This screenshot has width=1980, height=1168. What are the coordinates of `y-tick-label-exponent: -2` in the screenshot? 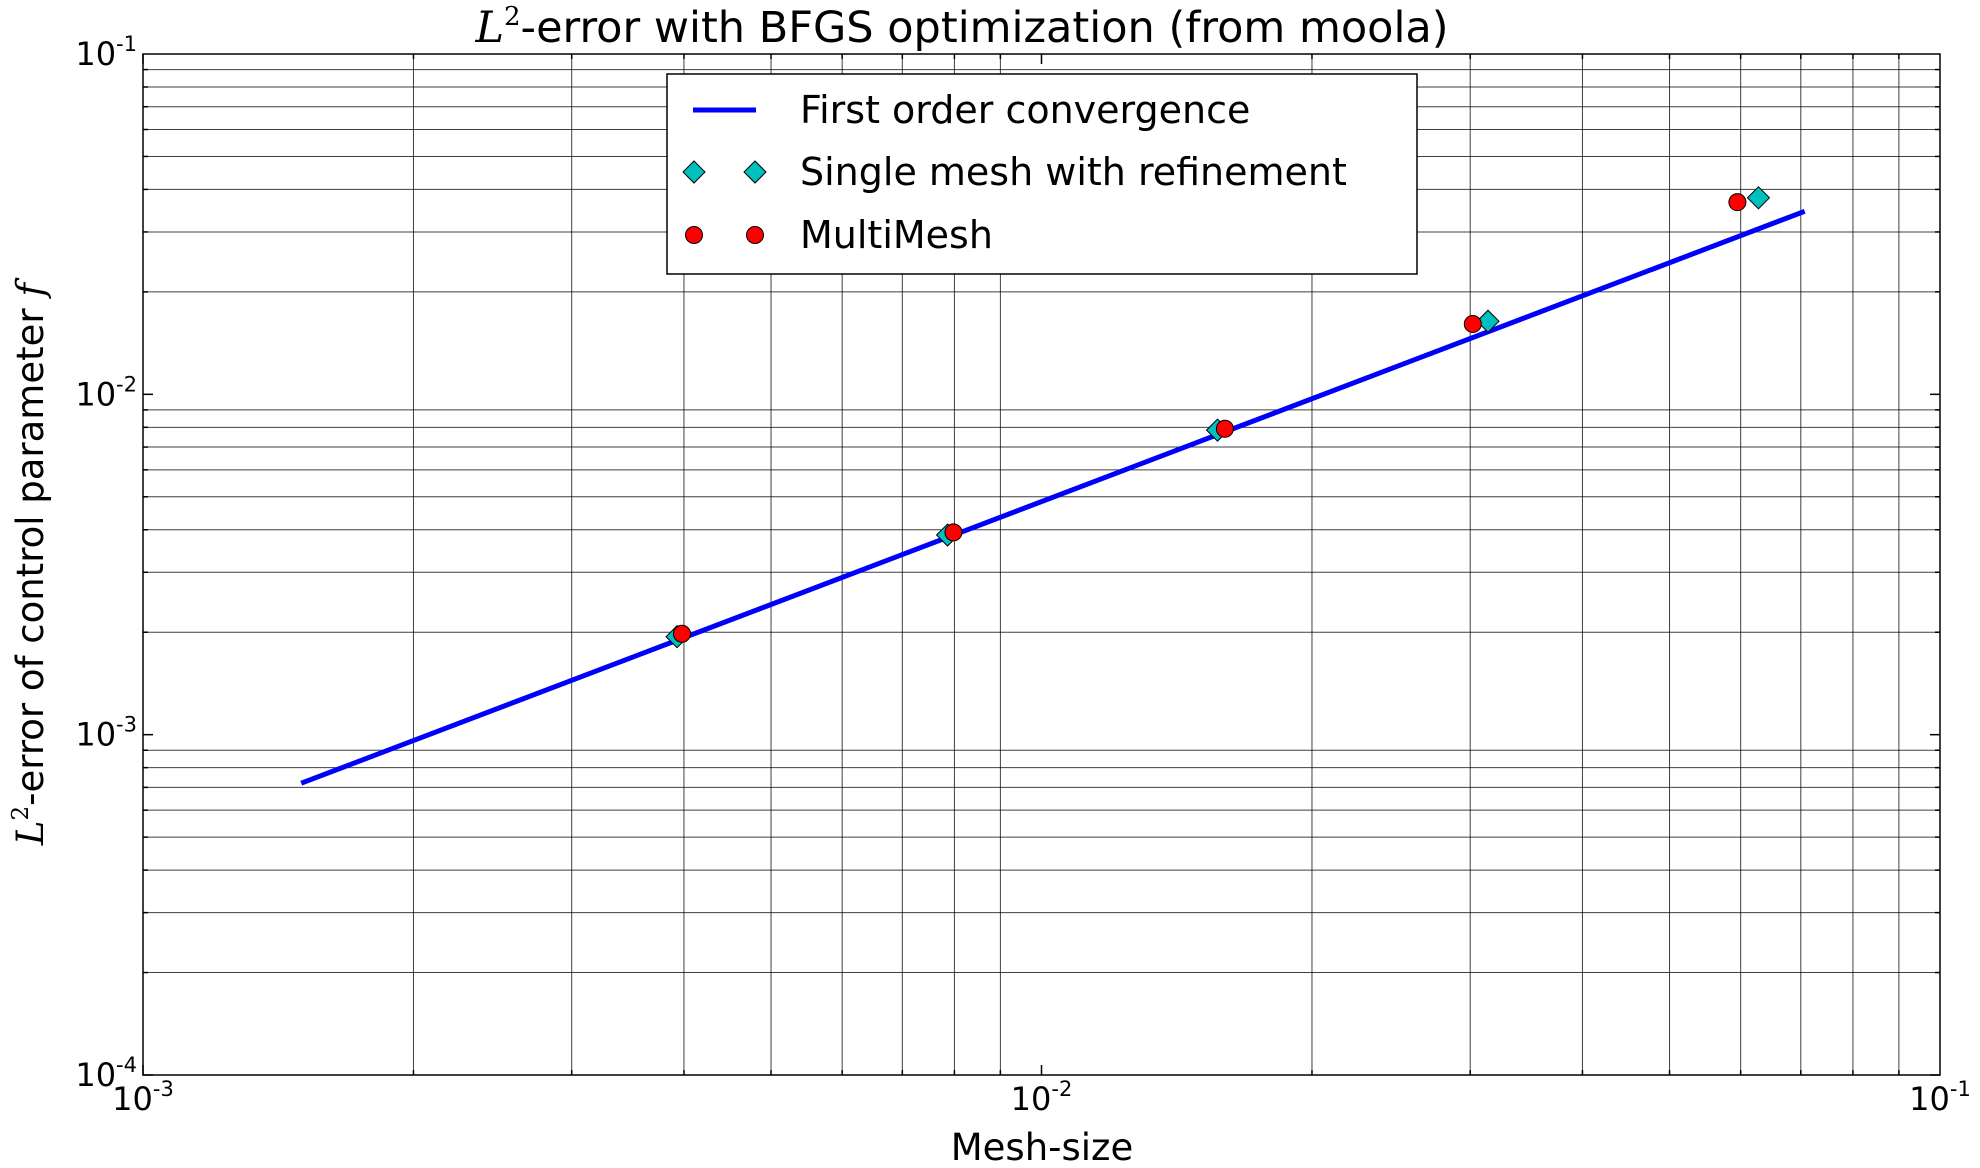 It's located at (126, 384).